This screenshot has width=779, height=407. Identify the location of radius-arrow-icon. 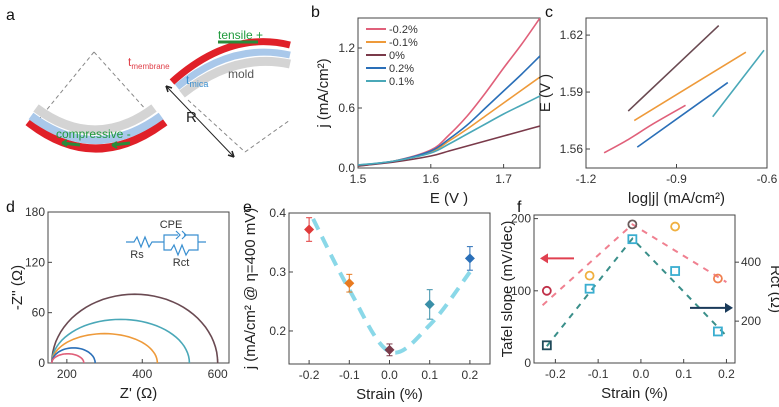
(200, 121).